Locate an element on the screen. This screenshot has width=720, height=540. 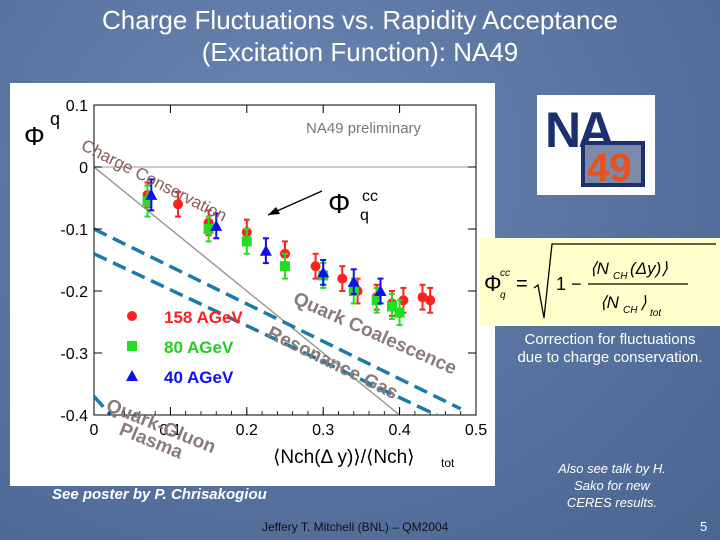
formula-den-sub2: tot is located at coordinates (656, 313).